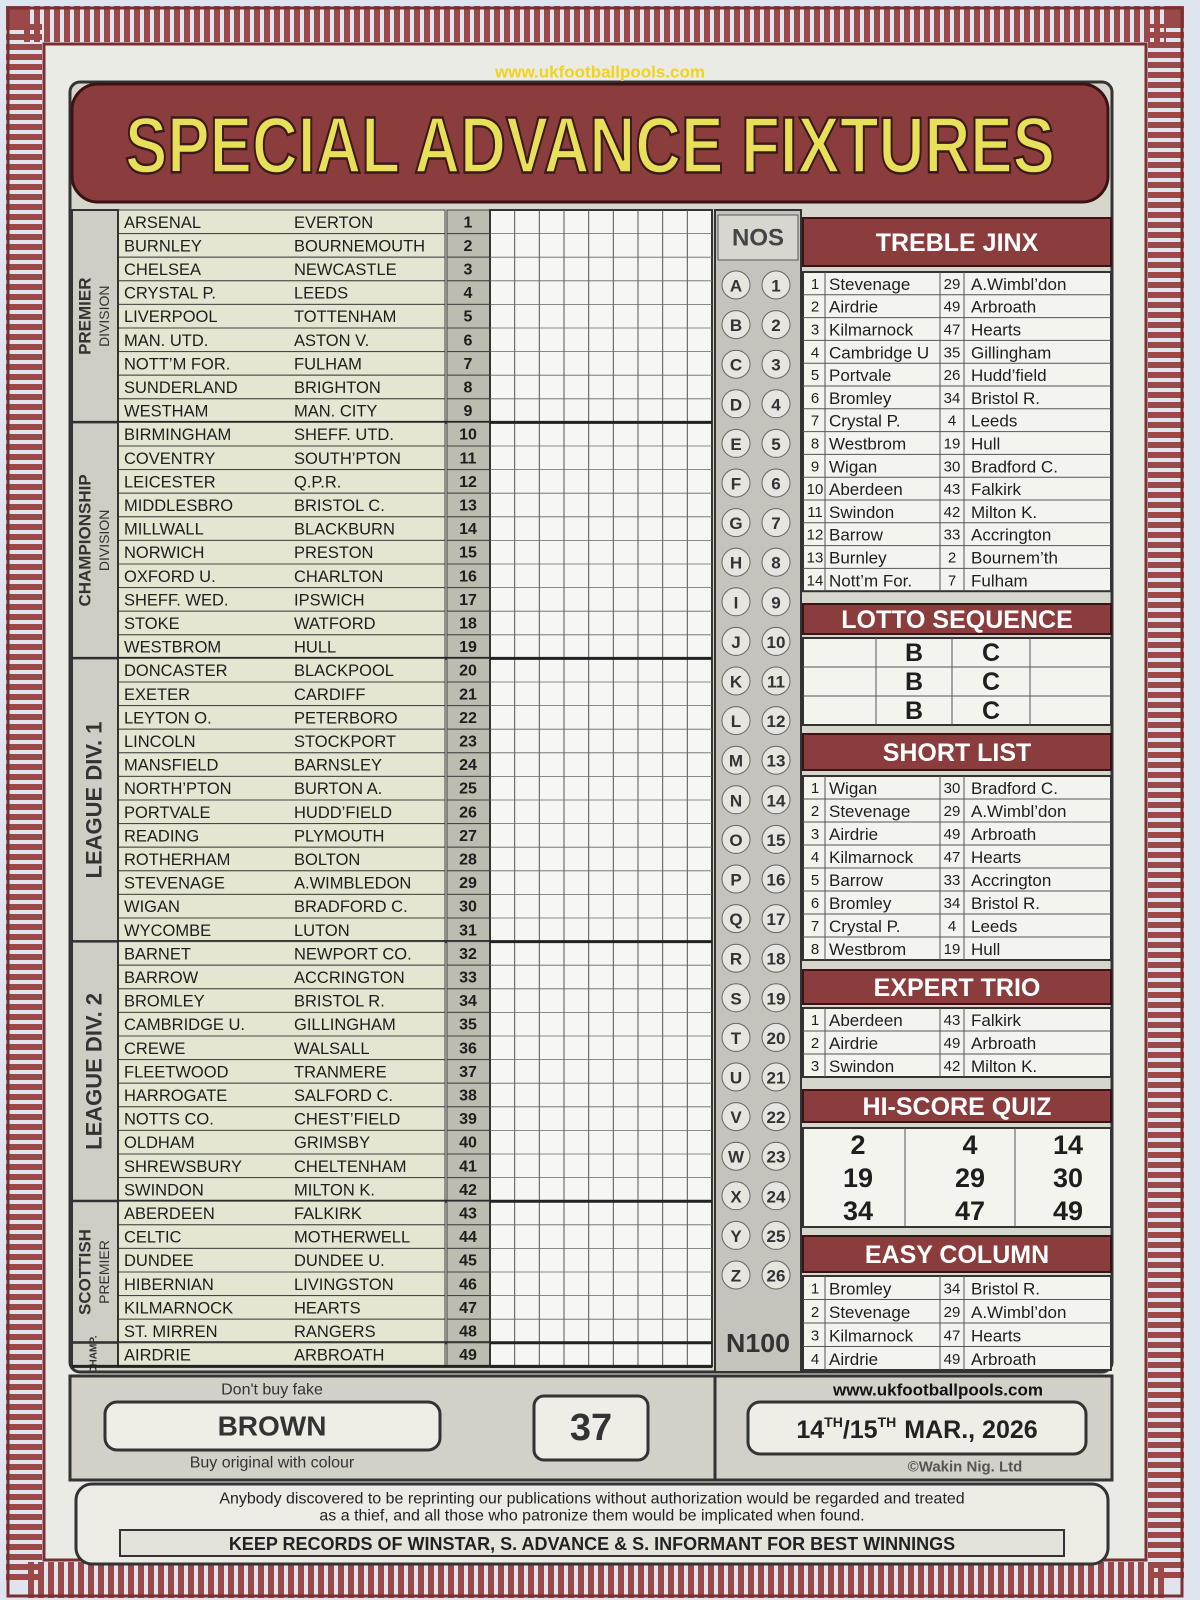 Image resolution: width=1200 pixels, height=1600 pixels. What do you see at coordinates (735, 998) in the screenshot?
I see `nos-letter: S` at bounding box center [735, 998].